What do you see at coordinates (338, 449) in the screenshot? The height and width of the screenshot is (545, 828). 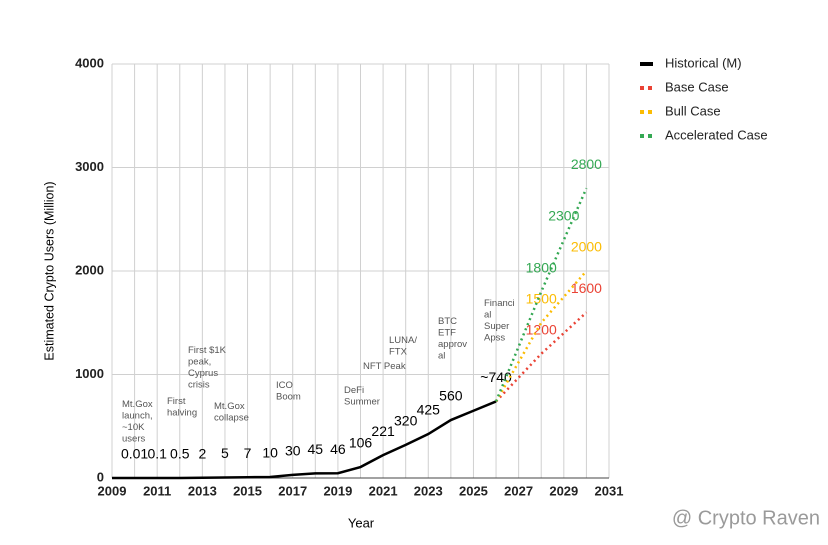 I see `data-label: 46` at bounding box center [338, 449].